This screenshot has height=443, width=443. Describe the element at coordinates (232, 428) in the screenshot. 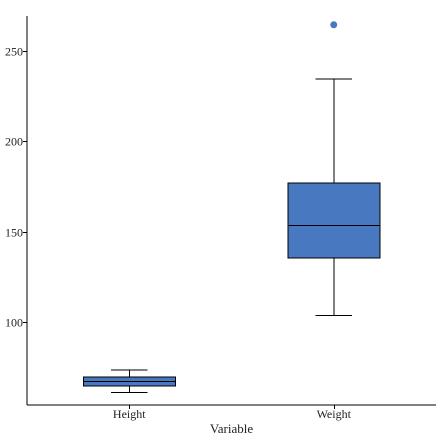

I see `x-axis-title: Variable` at that location.